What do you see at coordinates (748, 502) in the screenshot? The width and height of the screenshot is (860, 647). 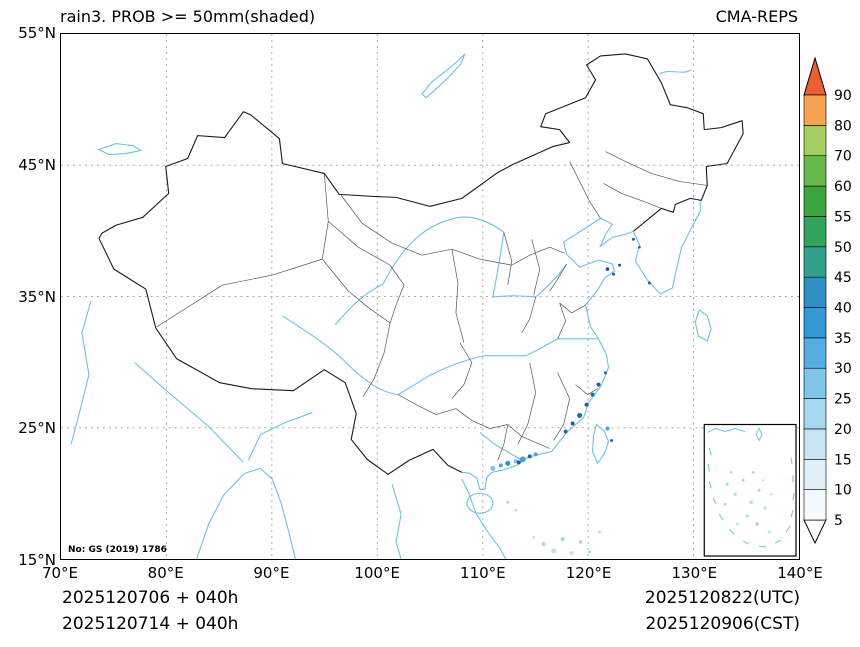 I see `inset-shading` at bounding box center [748, 502].